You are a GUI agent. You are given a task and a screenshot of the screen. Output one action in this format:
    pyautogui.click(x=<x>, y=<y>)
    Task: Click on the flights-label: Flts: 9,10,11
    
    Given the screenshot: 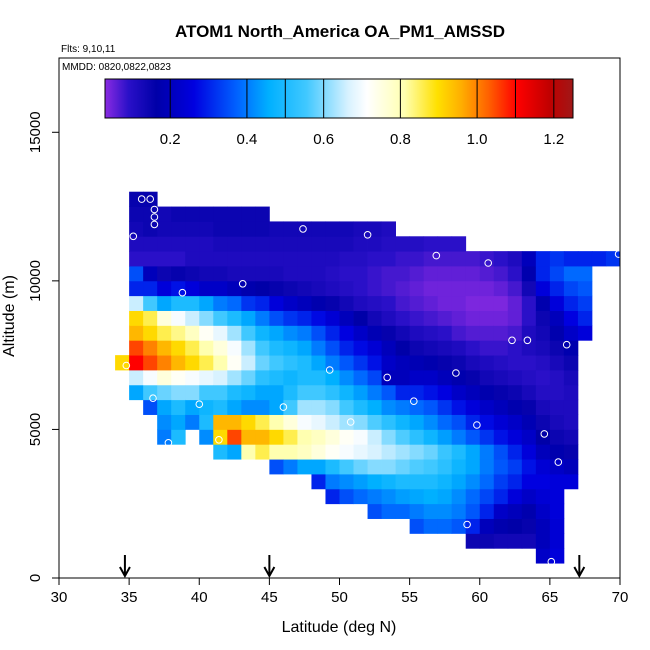 What is the action you would take?
    pyautogui.click(x=88, y=49)
    